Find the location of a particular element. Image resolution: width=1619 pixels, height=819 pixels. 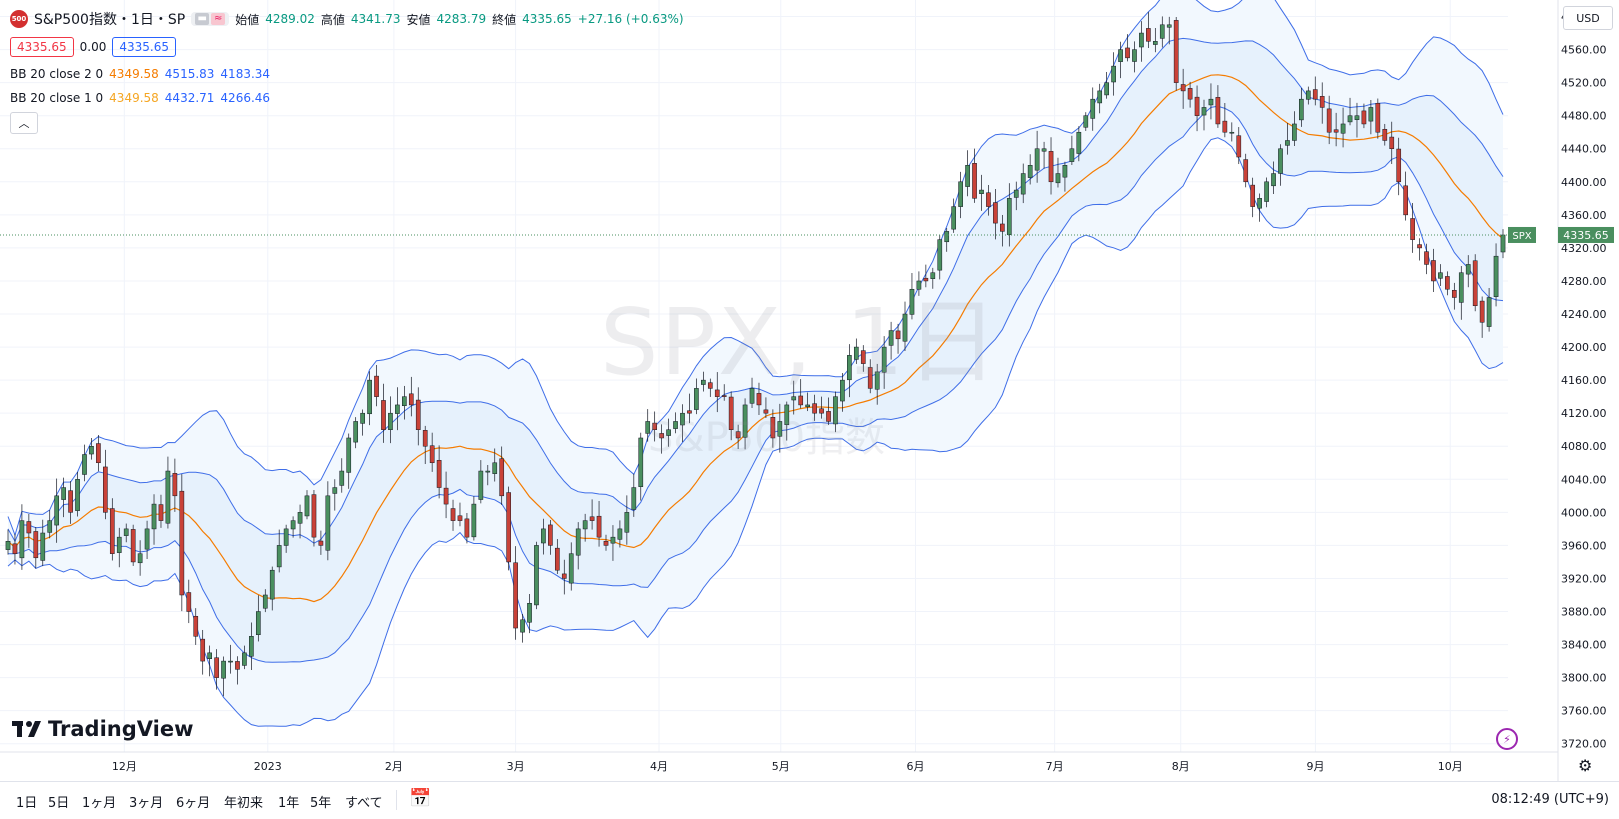

timeframe-1y: 1年 is located at coordinates (289, 803).